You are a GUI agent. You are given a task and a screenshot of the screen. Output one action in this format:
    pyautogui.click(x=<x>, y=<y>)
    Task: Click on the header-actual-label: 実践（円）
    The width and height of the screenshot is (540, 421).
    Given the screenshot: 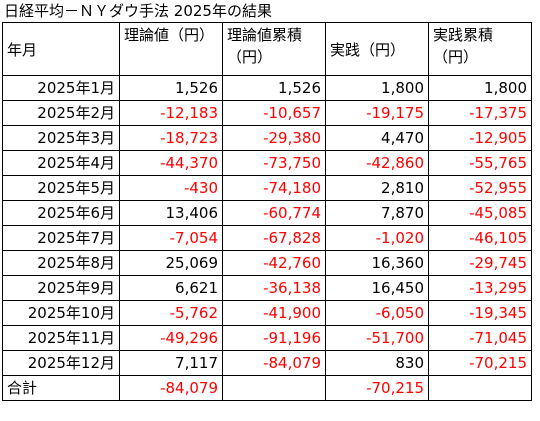 What is the action you would take?
    pyautogui.click(x=368, y=49)
    